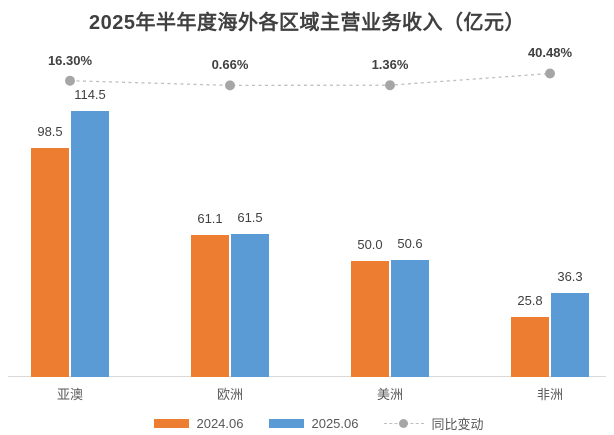 The height and width of the screenshot is (435, 614). I want to click on yoy-value-label: 1.36%, so click(390, 65).